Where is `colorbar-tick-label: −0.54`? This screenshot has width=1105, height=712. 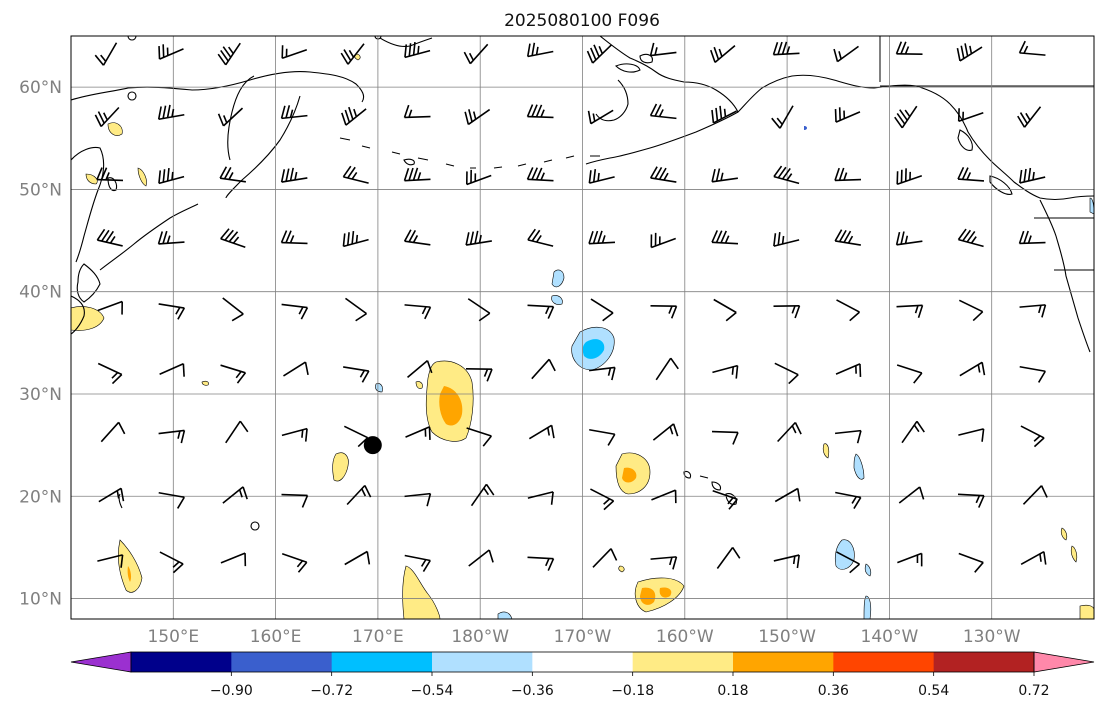
colorbar-tick-label: −0.54 is located at coordinates (432, 691).